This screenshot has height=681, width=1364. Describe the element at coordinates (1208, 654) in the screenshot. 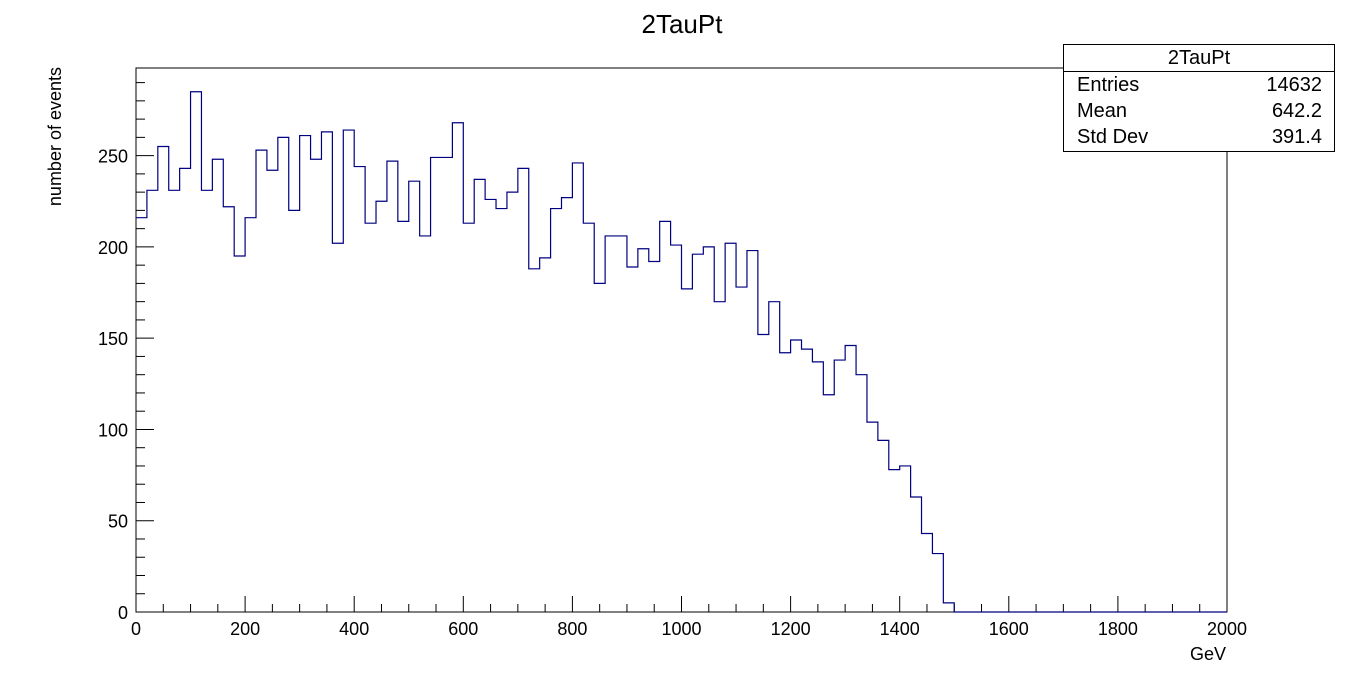

I see `x-axis-title: GeV` at that location.